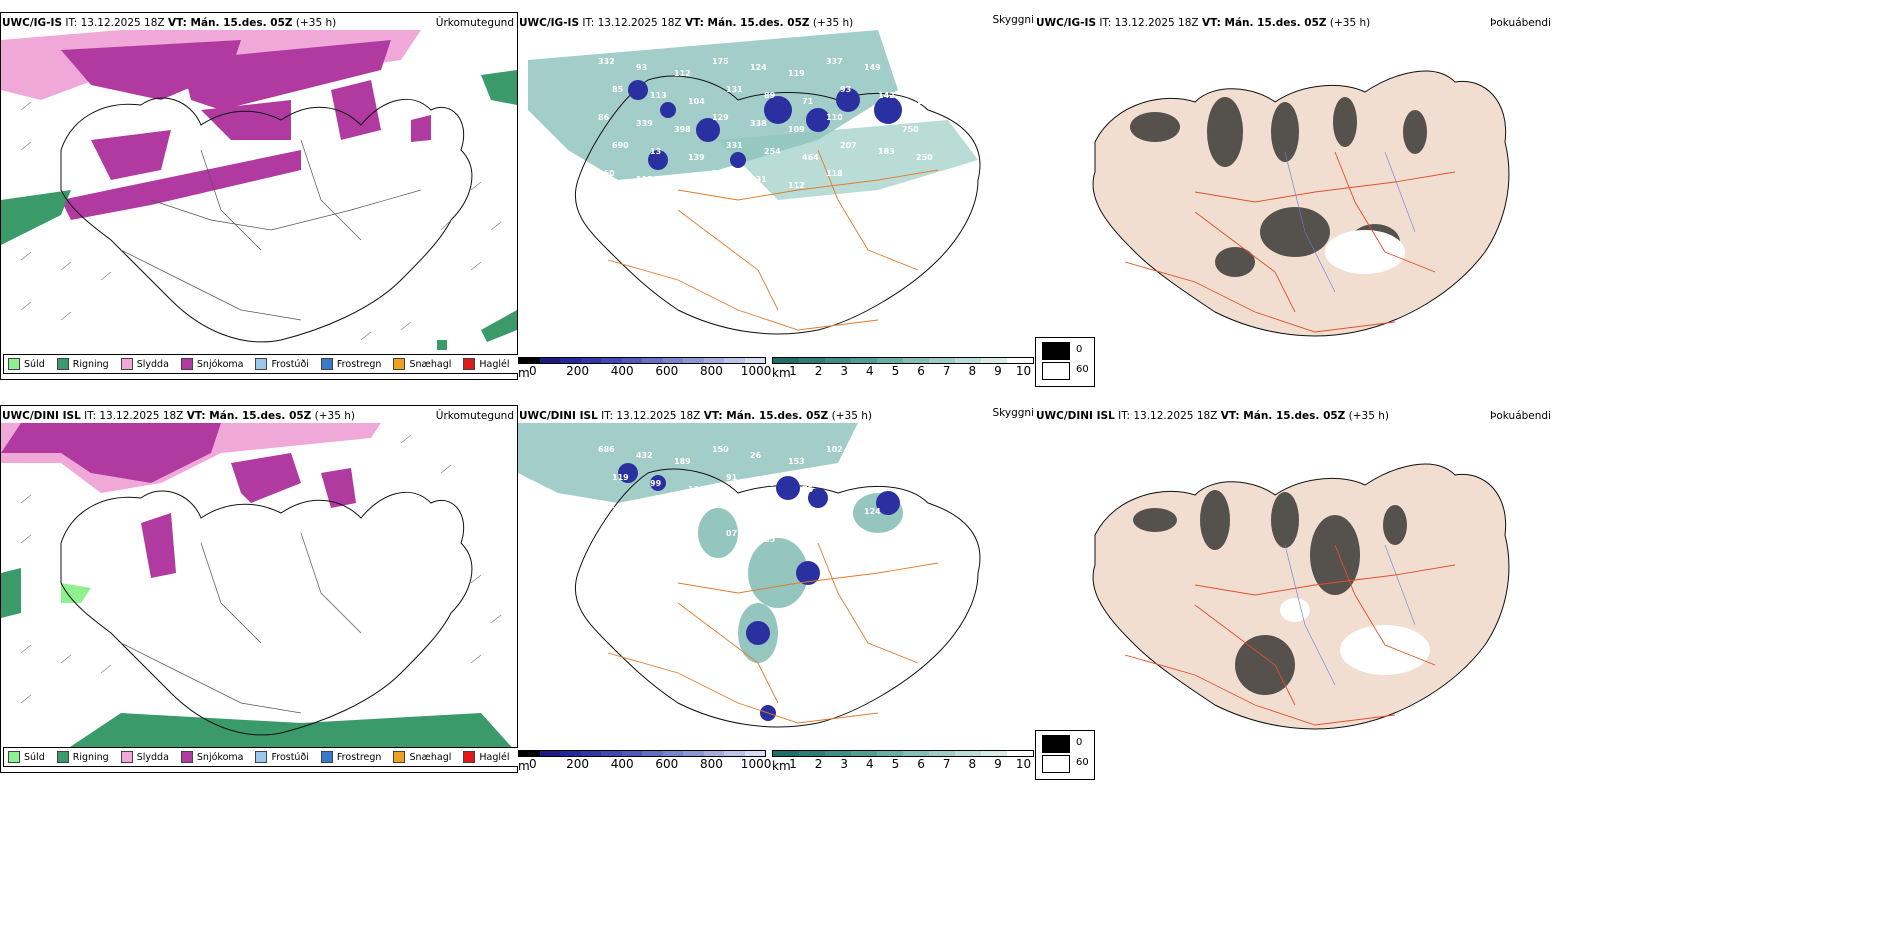 The height and width of the screenshot is (950, 1900). What do you see at coordinates (756, 371) in the screenshot?
I see `colorbar-tick: 1000` at bounding box center [756, 371].